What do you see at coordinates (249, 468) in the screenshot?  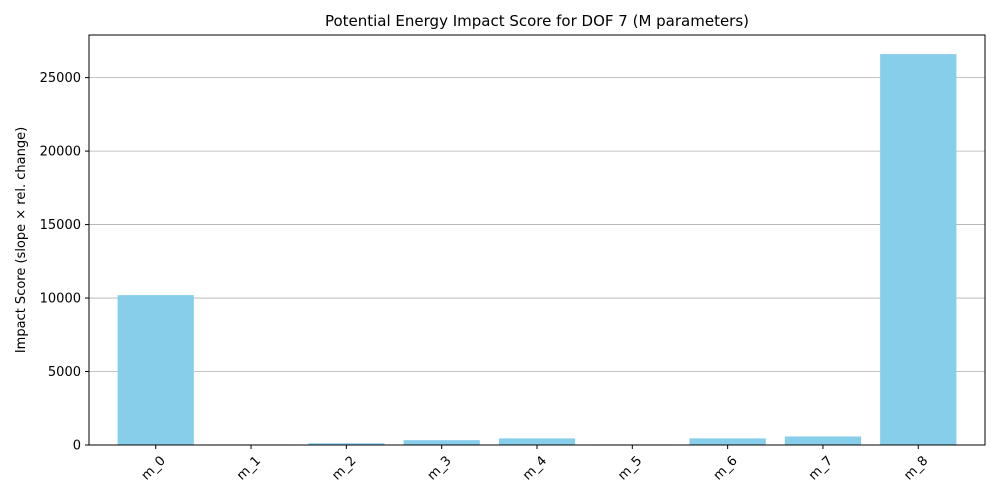 I see `x-tick-label: m_1` at bounding box center [249, 468].